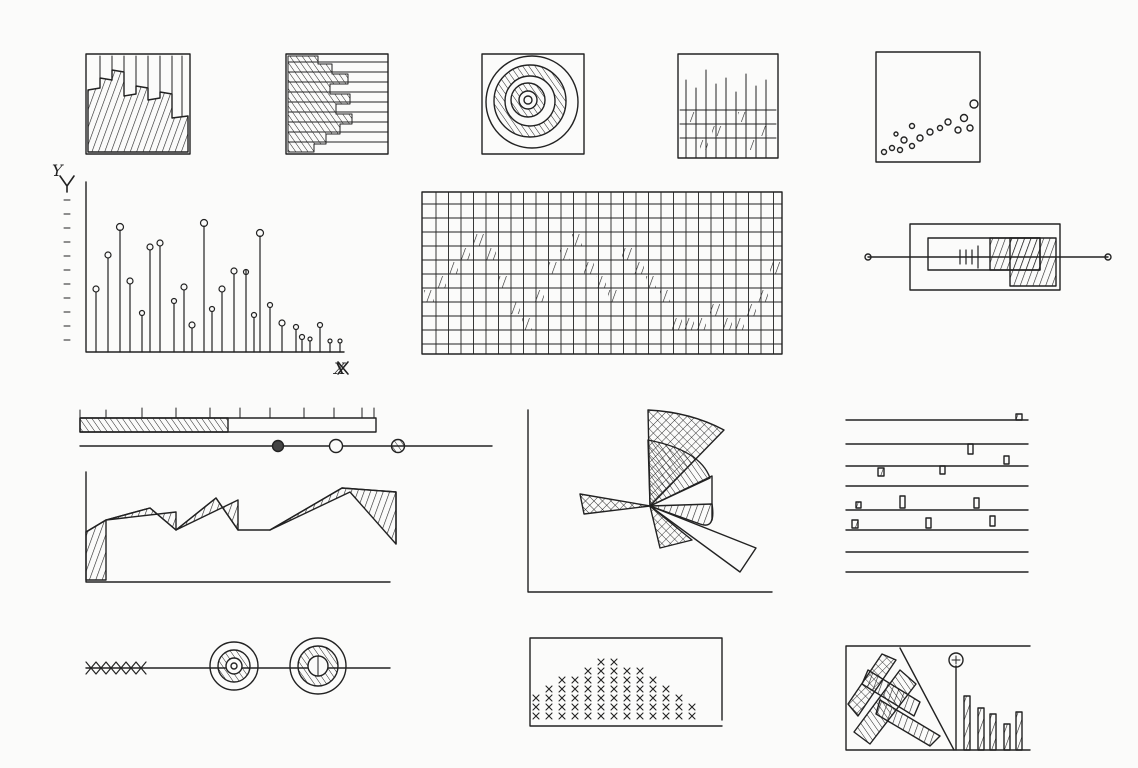 The width and height of the screenshot is (1138, 768). What do you see at coordinates (241, 527) in the screenshot?
I see `sawtooth-area-sketch` at bounding box center [241, 527].